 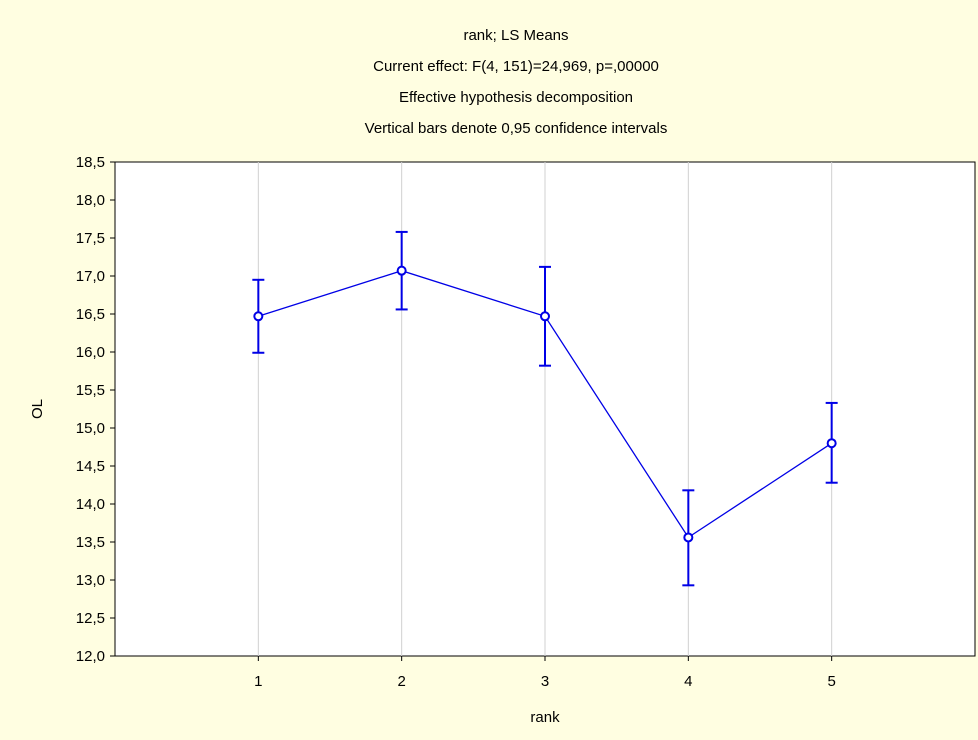 I want to click on y-tick-label: 13,0, so click(x=90, y=580).